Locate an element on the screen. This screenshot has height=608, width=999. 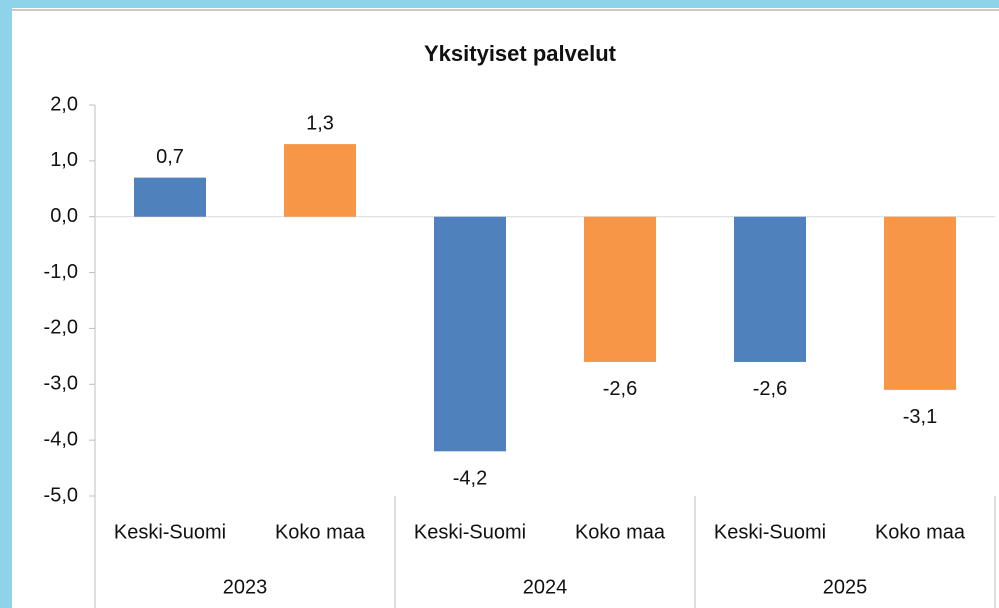
data-label: -3,1 is located at coordinates (920, 417).